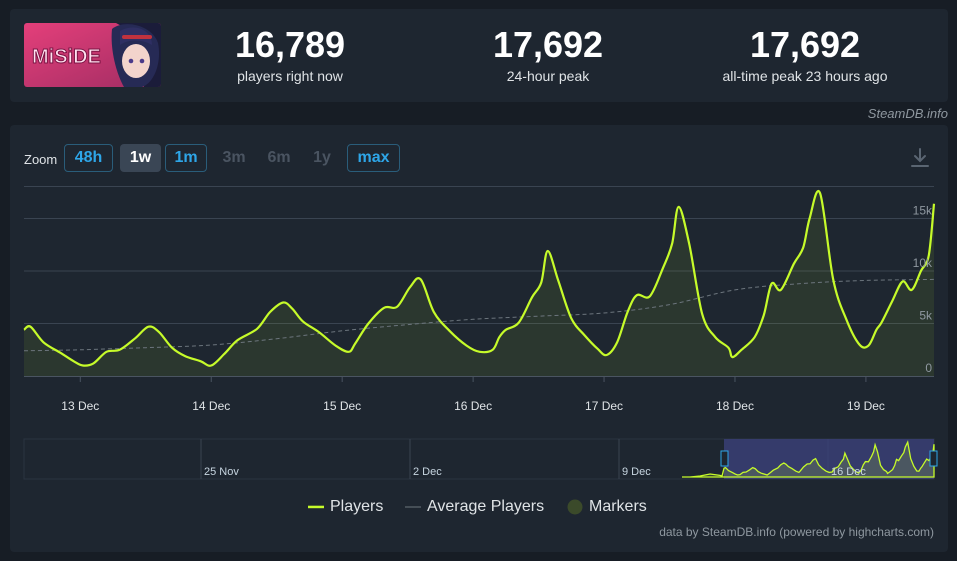 This screenshot has width=957, height=561. I want to click on markers-swatch-icon, so click(575, 507).